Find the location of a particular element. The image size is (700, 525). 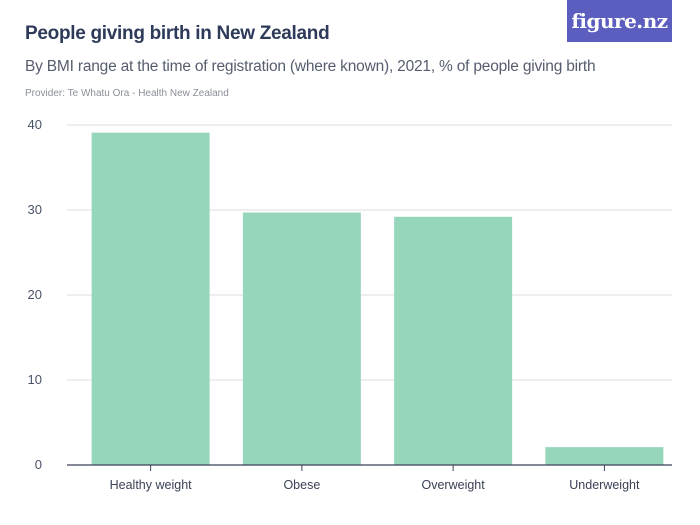

x-tick-label: Obese is located at coordinates (301, 485).